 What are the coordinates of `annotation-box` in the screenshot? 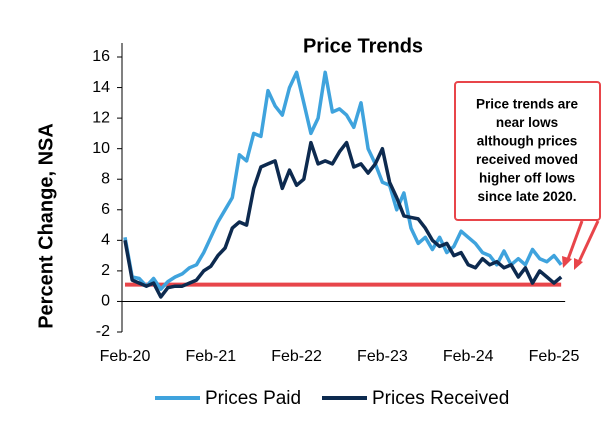 It's located at (527, 151).